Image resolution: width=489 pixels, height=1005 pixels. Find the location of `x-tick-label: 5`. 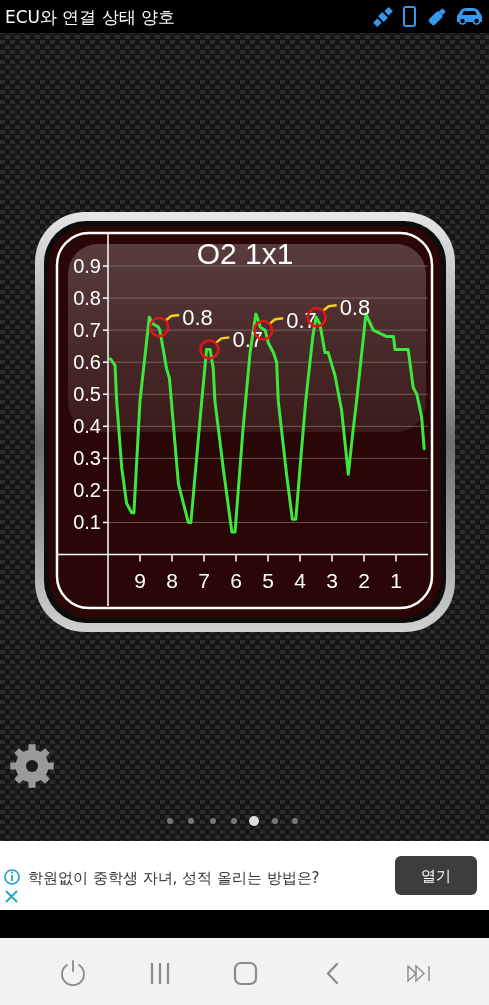

x-tick-label: 5 is located at coordinates (268, 580).